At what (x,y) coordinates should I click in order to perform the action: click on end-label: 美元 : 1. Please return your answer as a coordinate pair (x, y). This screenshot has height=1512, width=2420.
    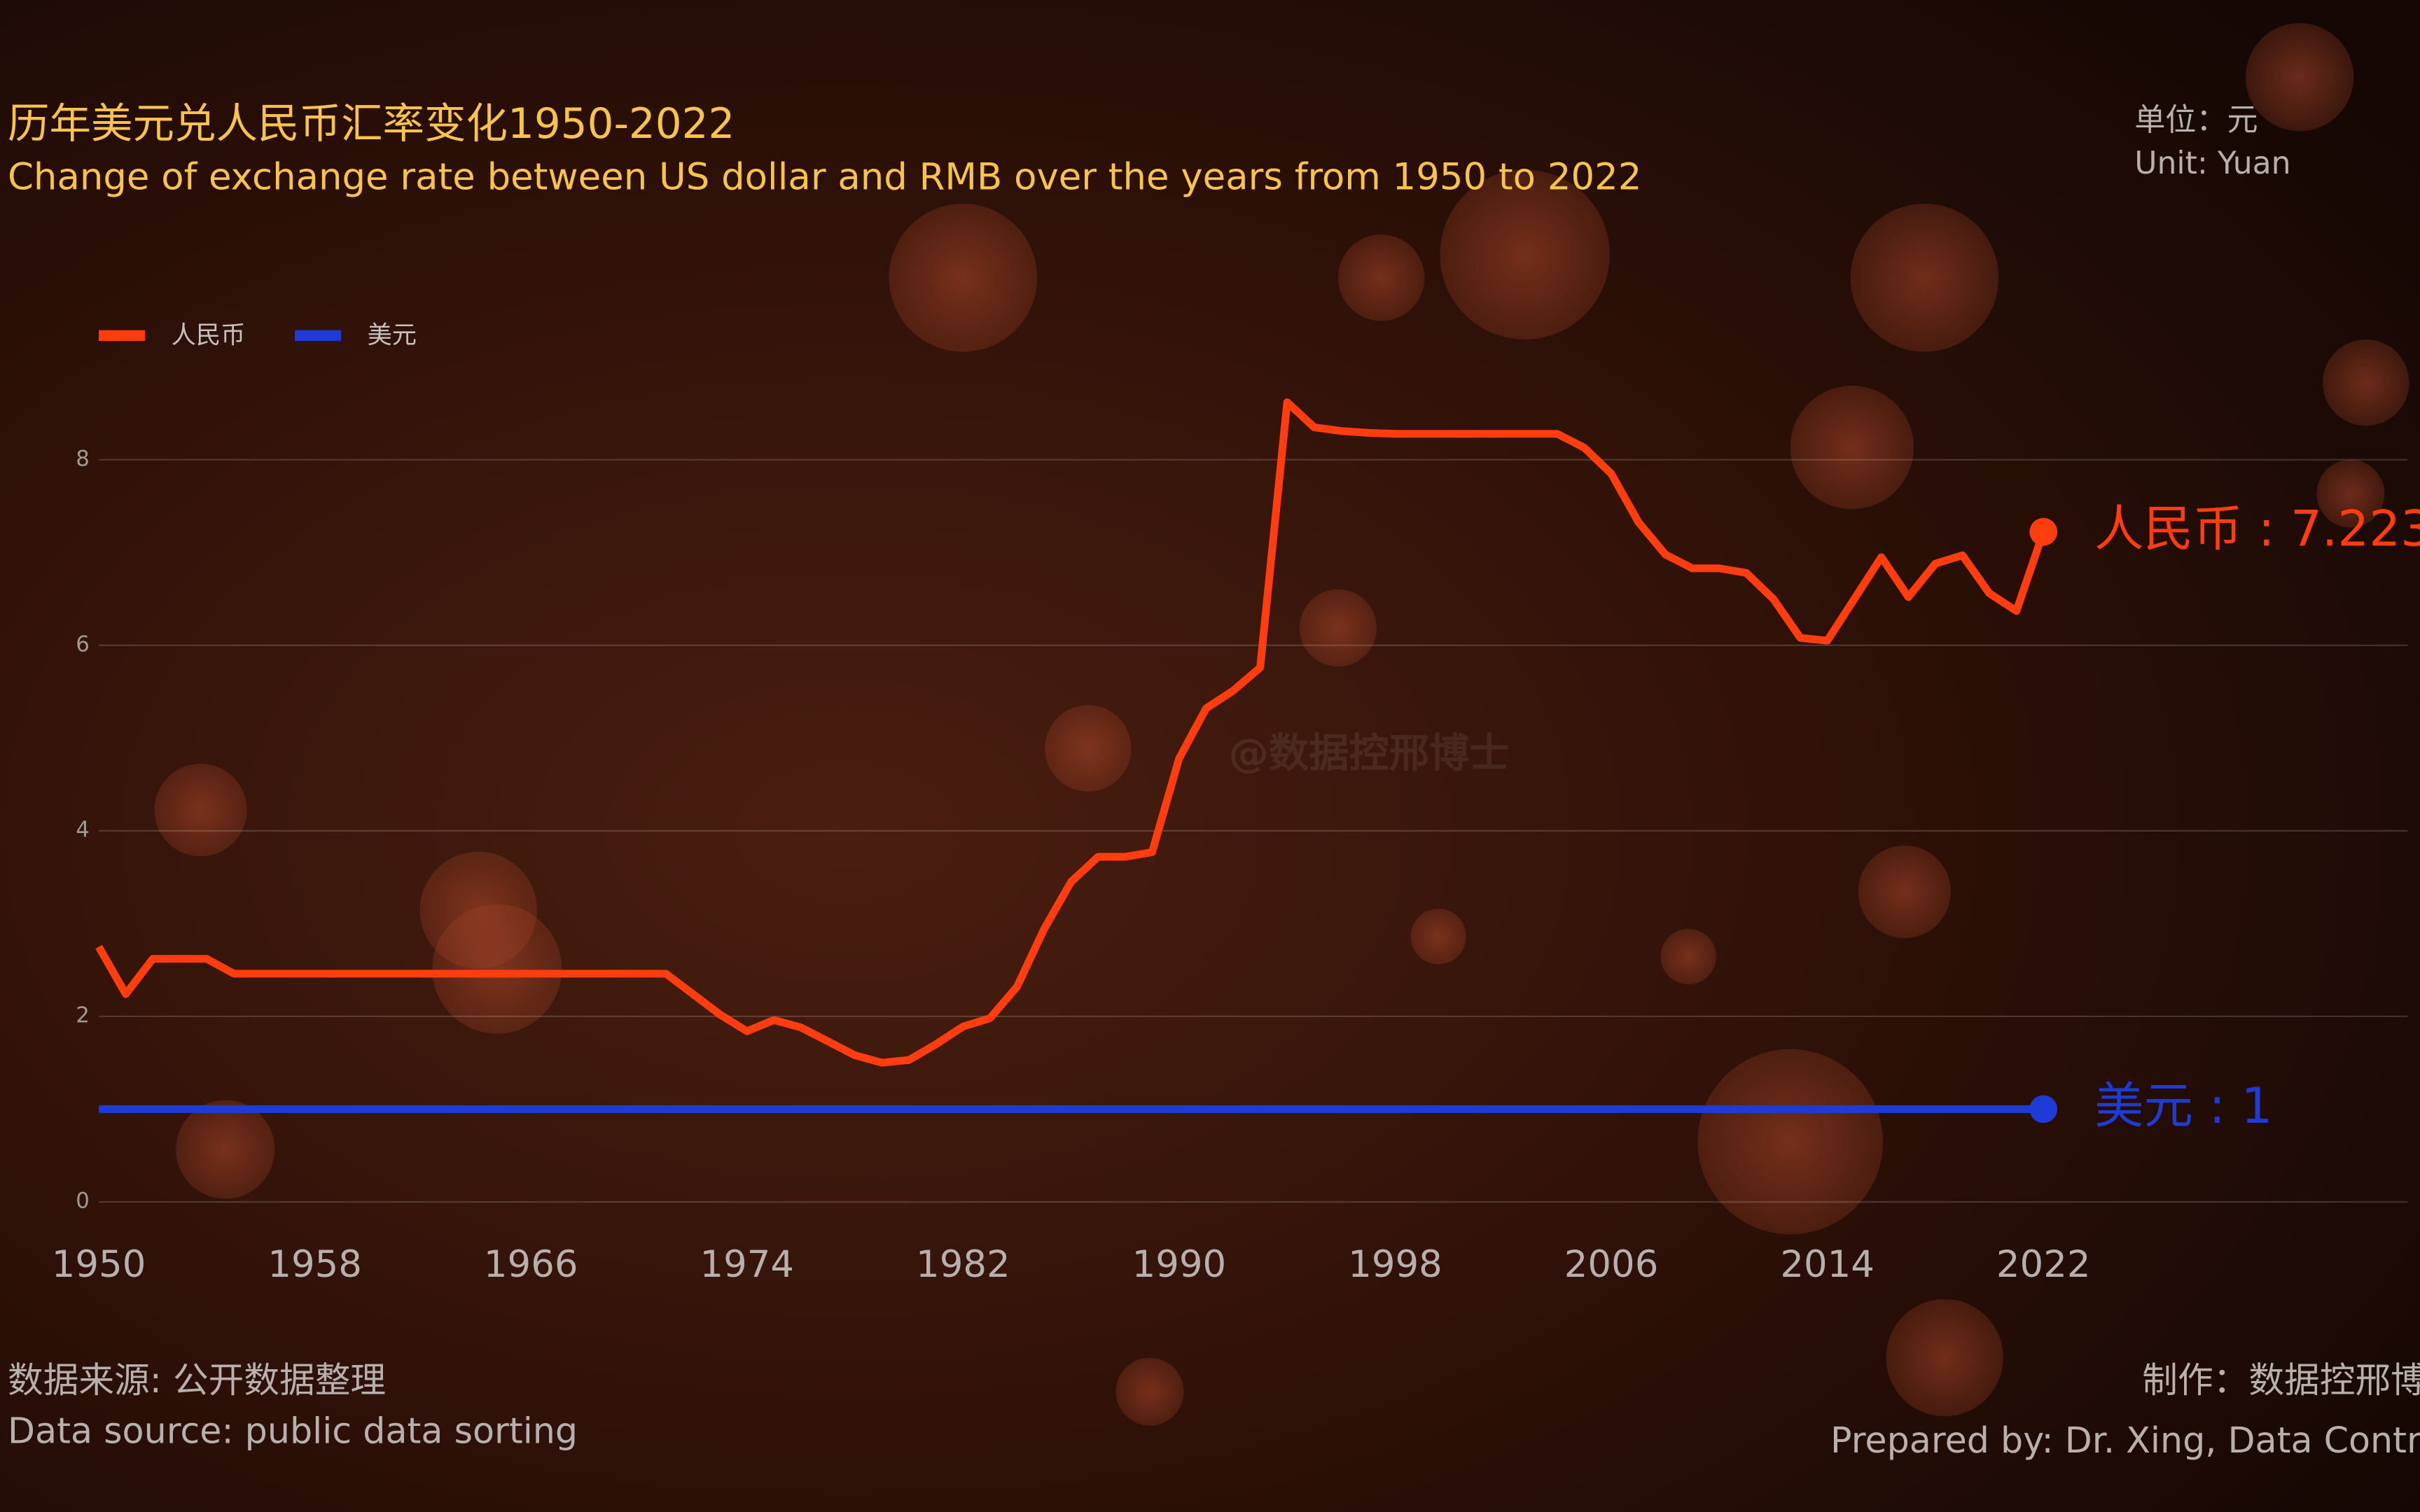
    Looking at the image, I should click on (2183, 1106).